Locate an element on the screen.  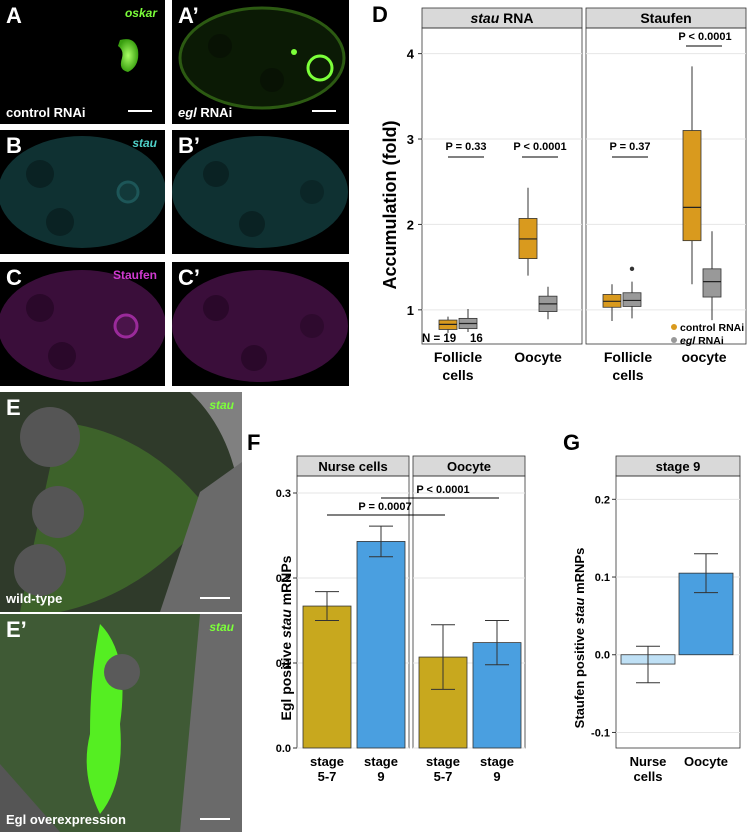
facet-strip-right-label: Staufen is located at coordinates (665, 18).